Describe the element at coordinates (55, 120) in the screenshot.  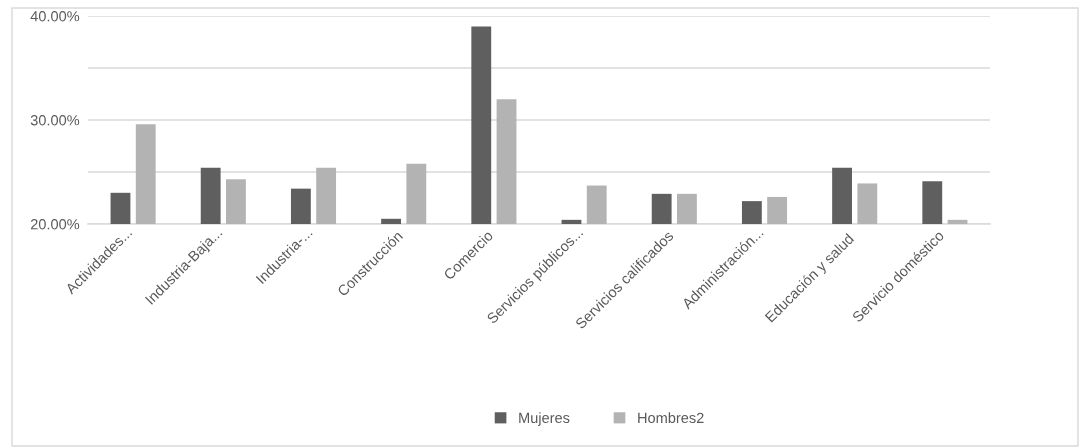
I see `y-tick-label: 30.00%` at that location.